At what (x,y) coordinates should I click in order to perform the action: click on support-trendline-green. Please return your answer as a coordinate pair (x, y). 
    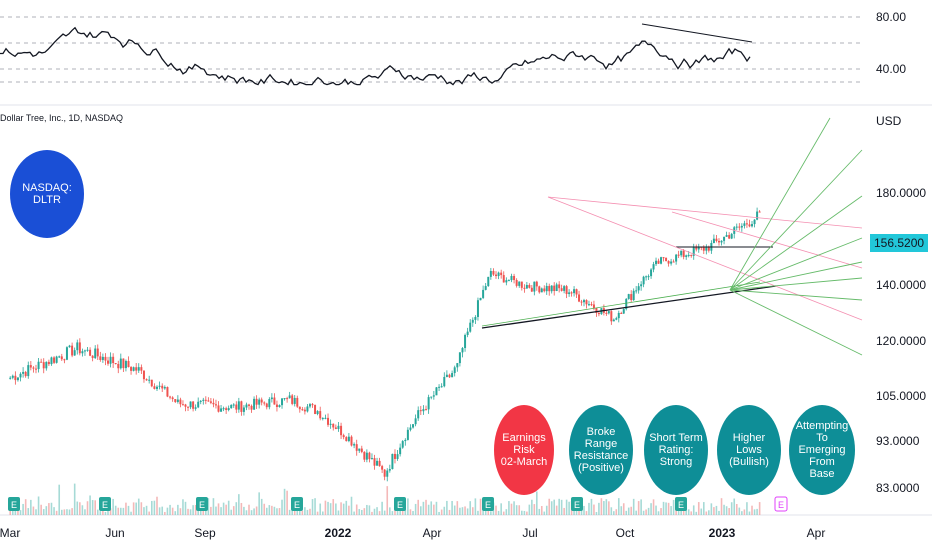
    Looking at the image, I should click on (621, 304).